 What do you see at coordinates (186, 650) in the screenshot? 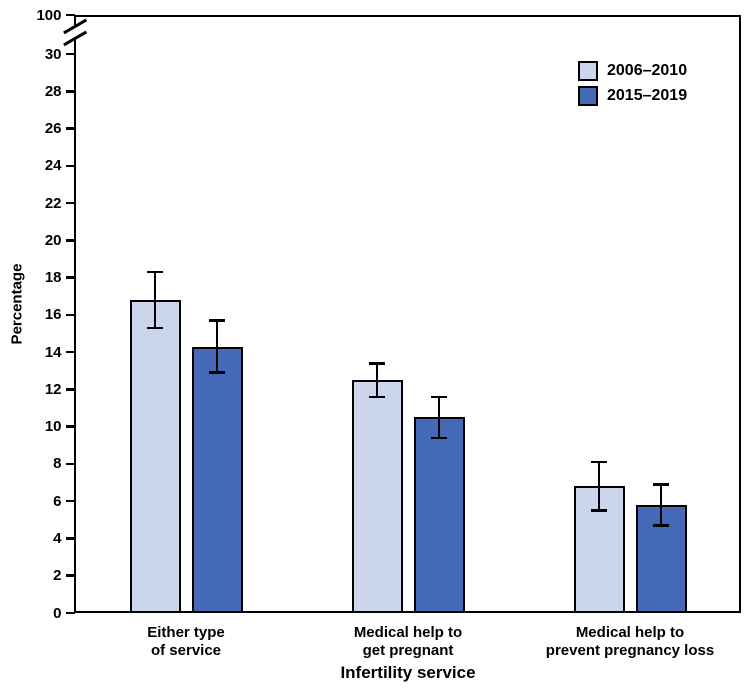
I see `category-label-line: of service` at bounding box center [186, 650].